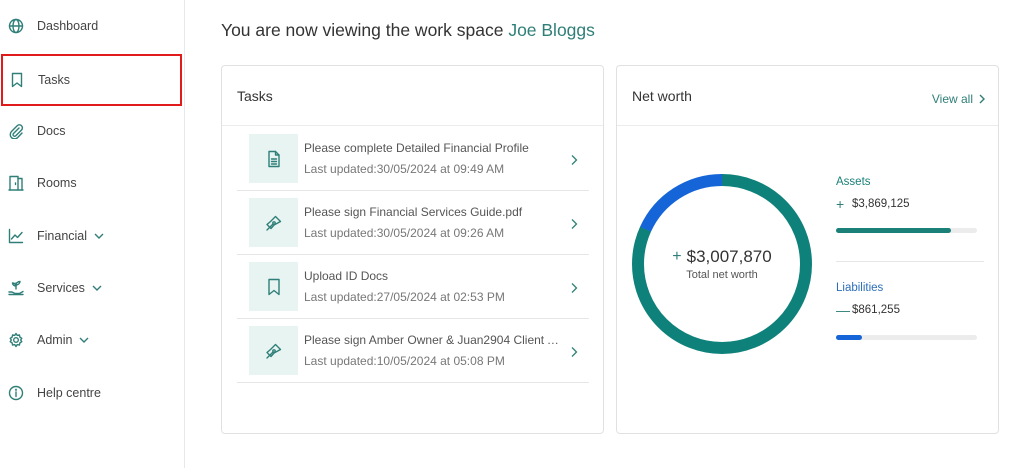  Describe the element at coordinates (69, 393) in the screenshot. I see `sidebar-item-label: Help centre` at that location.